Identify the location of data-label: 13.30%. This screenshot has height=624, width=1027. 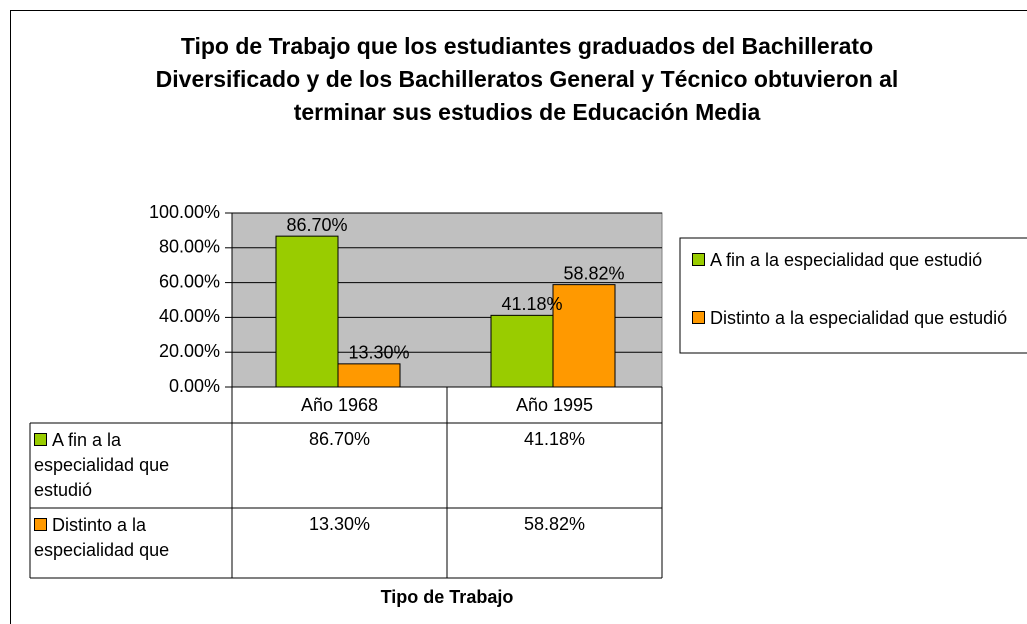
(378, 353).